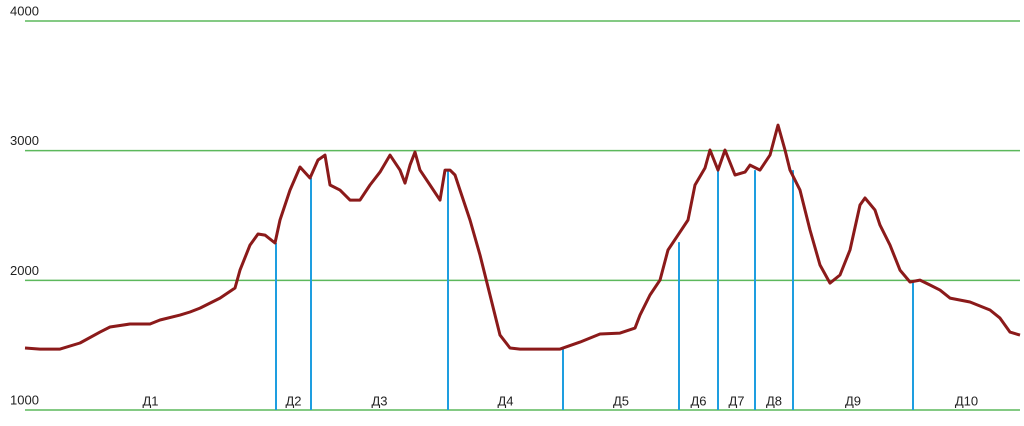  I want to click on y-tick-label: 3000, so click(24, 140).